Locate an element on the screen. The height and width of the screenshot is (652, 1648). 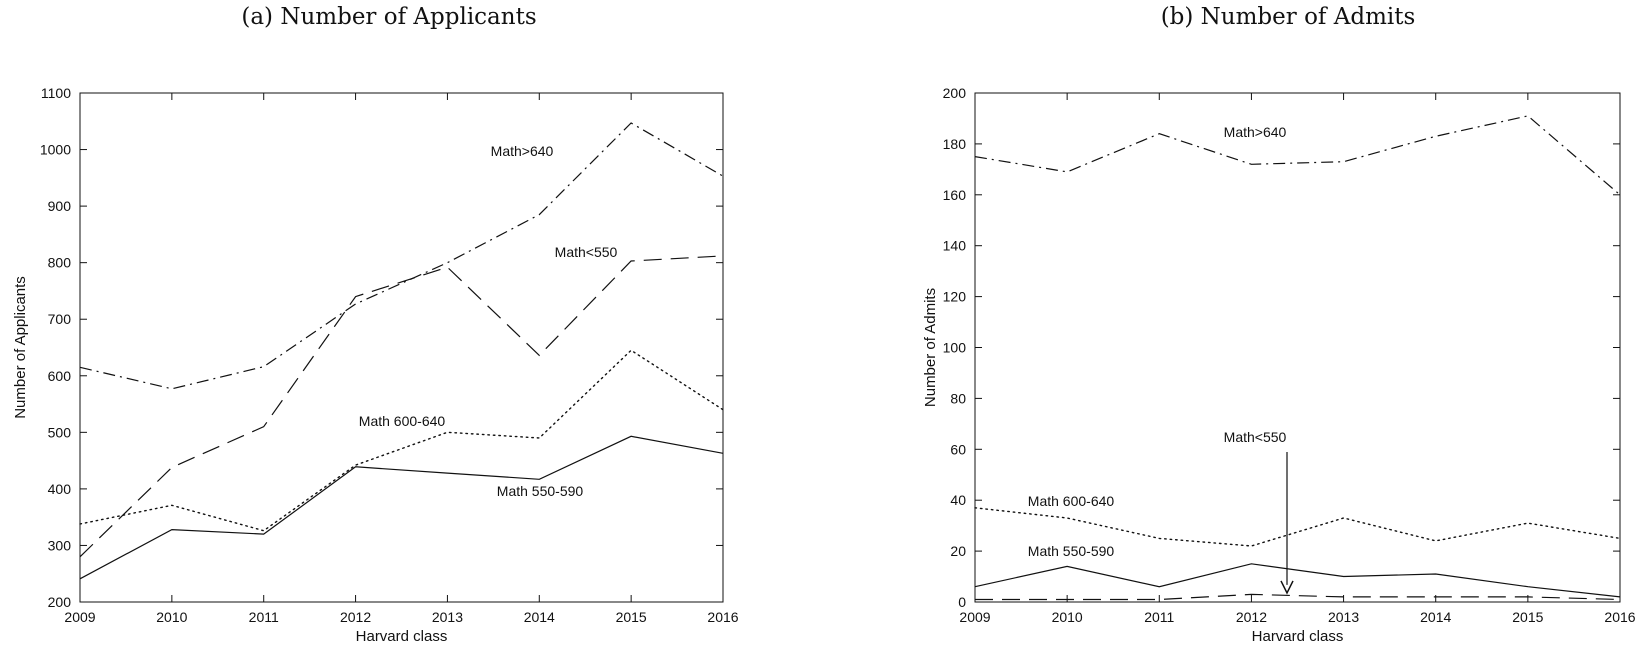
panel-b-title: (b) Number of Admits is located at coordinates (1288, 17).